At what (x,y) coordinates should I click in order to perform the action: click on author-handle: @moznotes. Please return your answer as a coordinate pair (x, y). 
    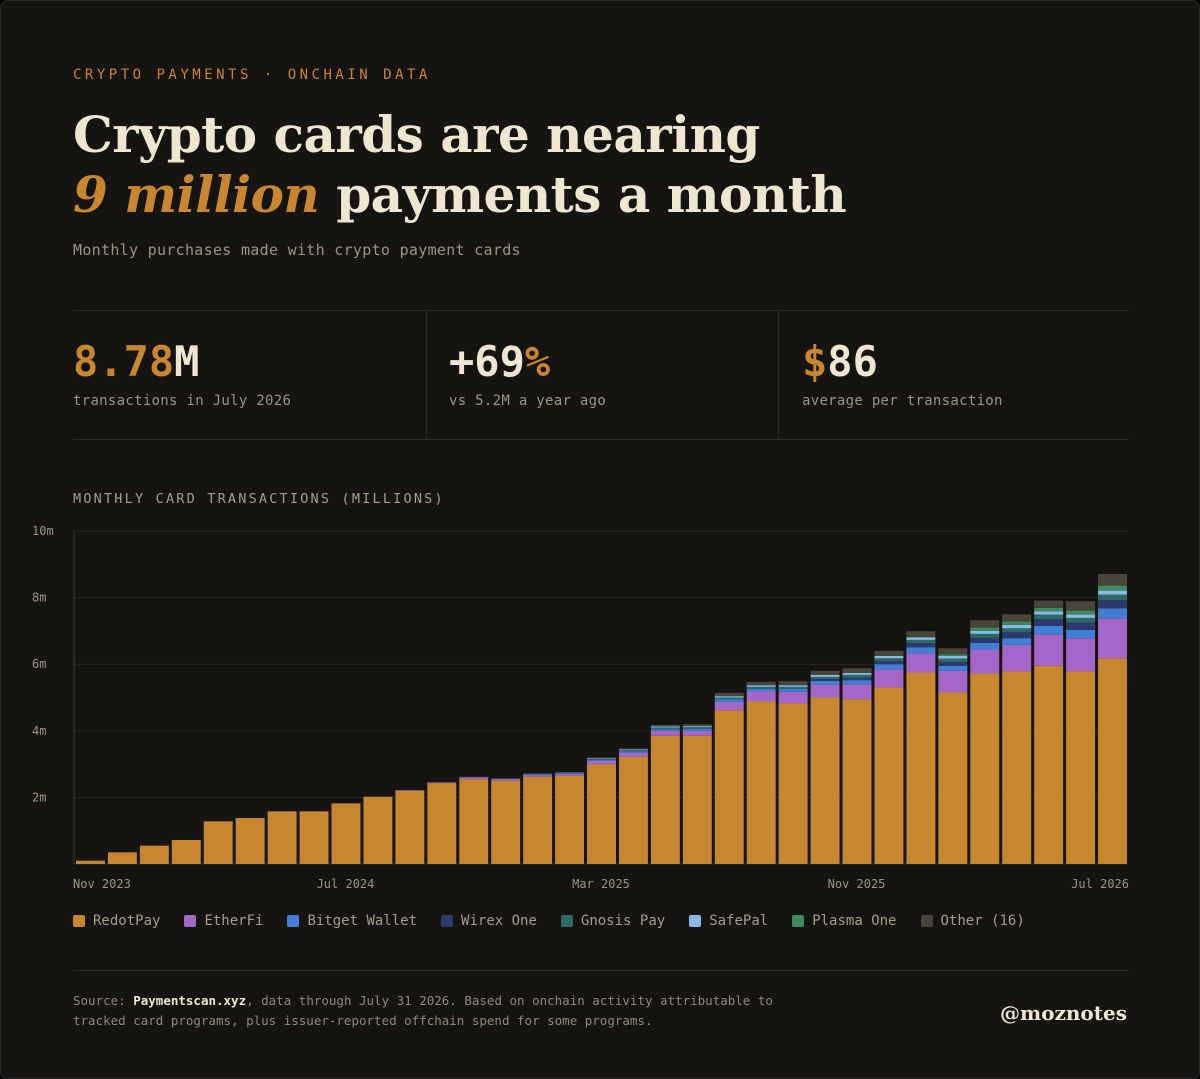
    Looking at the image, I should click on (1063, 1013).